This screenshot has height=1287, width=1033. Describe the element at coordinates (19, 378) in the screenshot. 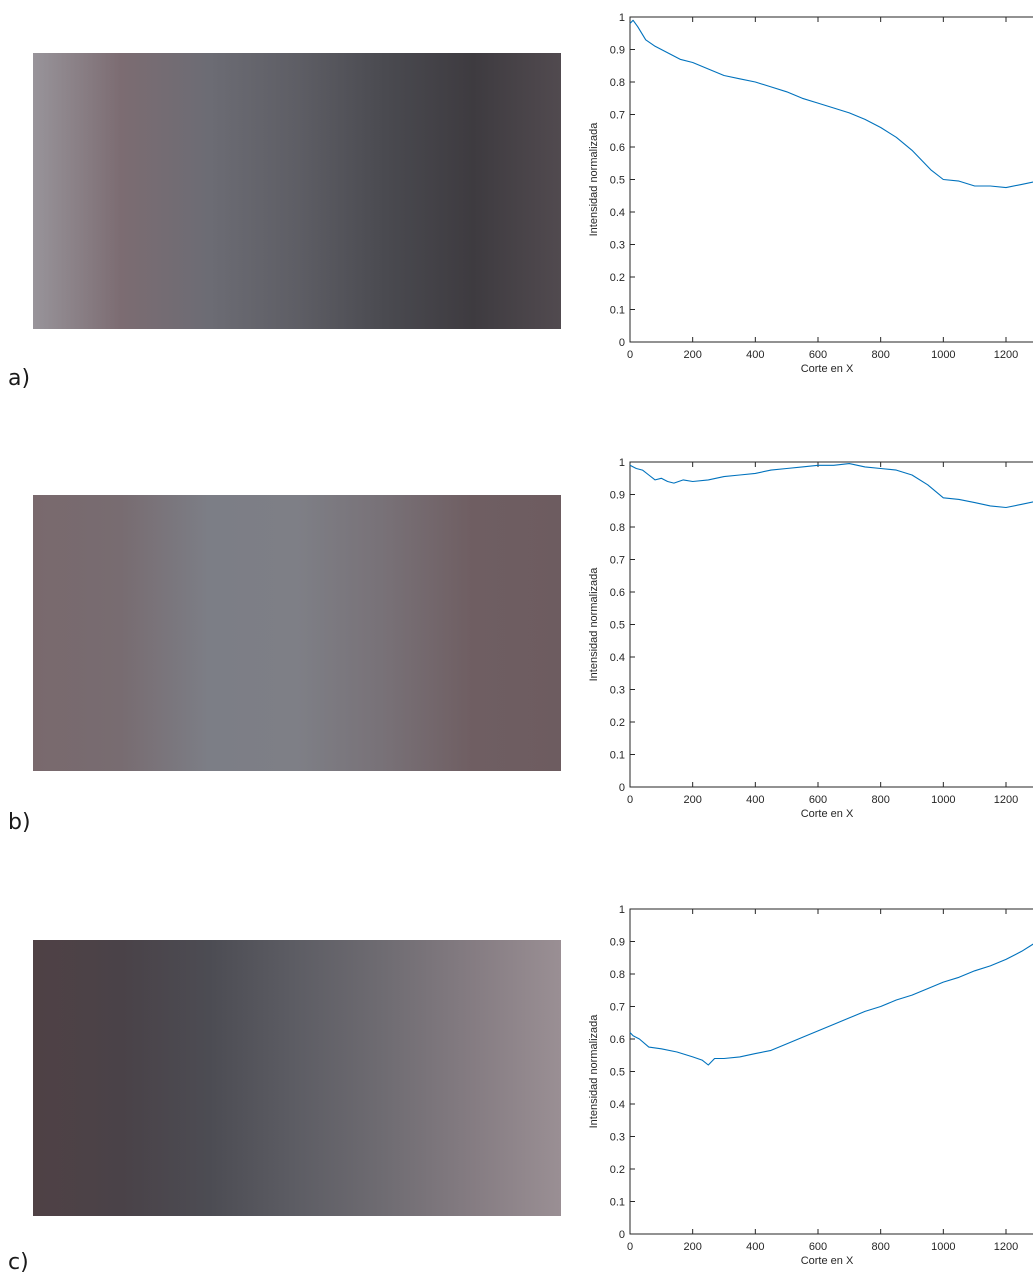

I see `panel-label-a: a)` at that location.